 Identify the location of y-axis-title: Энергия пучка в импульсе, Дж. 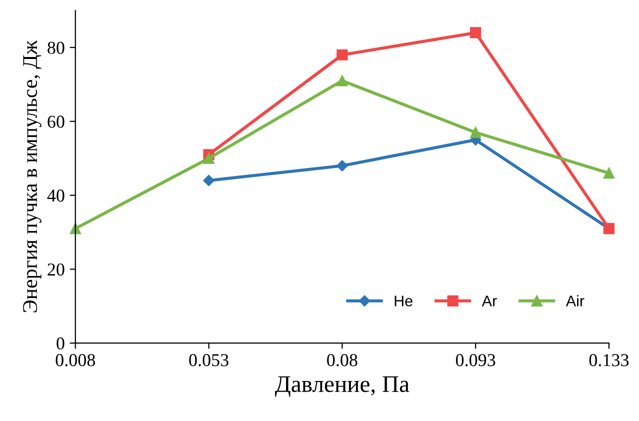
(32, 176).